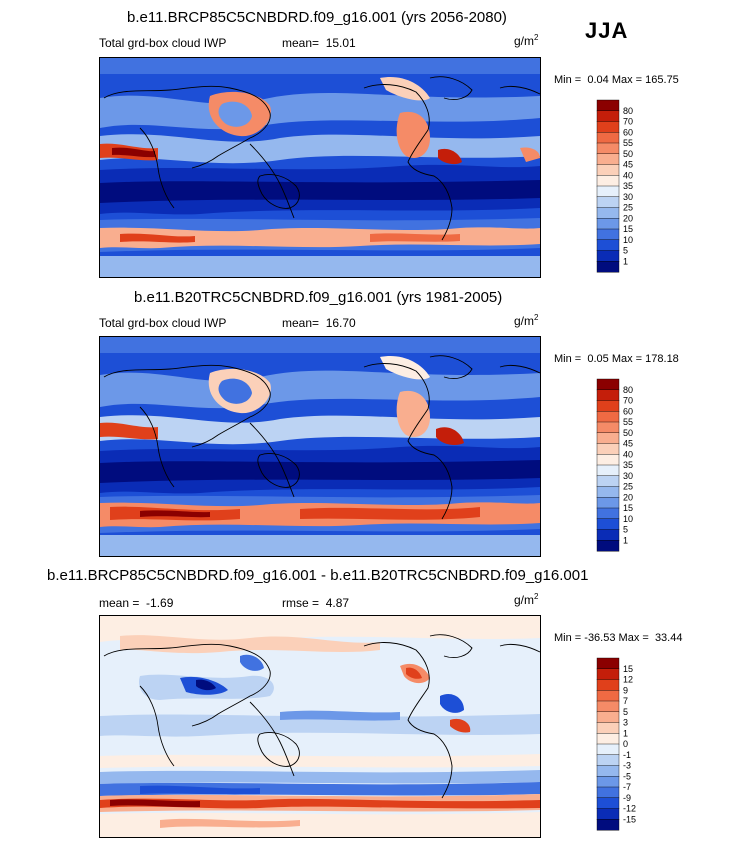 The width and height of the screenshot is (733, 846). What do you see at coordinates (163, 323) in the screenshot?
I see `panel2-variable-label: Total grd-box cloud IWP` at bounding box center [163, 323].